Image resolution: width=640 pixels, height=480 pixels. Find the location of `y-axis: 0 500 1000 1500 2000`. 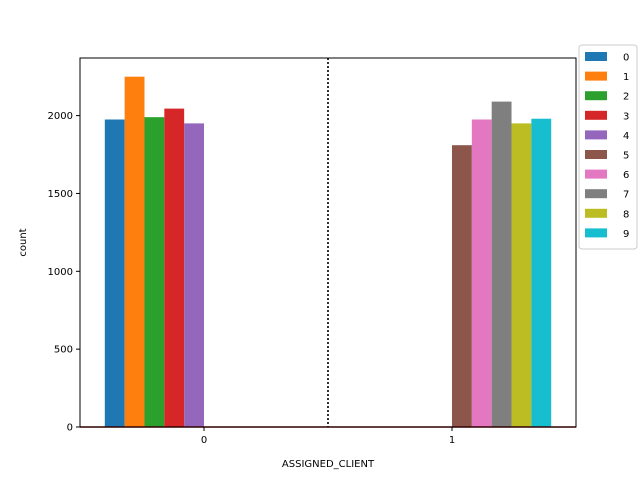

y-axis: 0 500 1000 1500 2000 is located at coordinates (64, 272).